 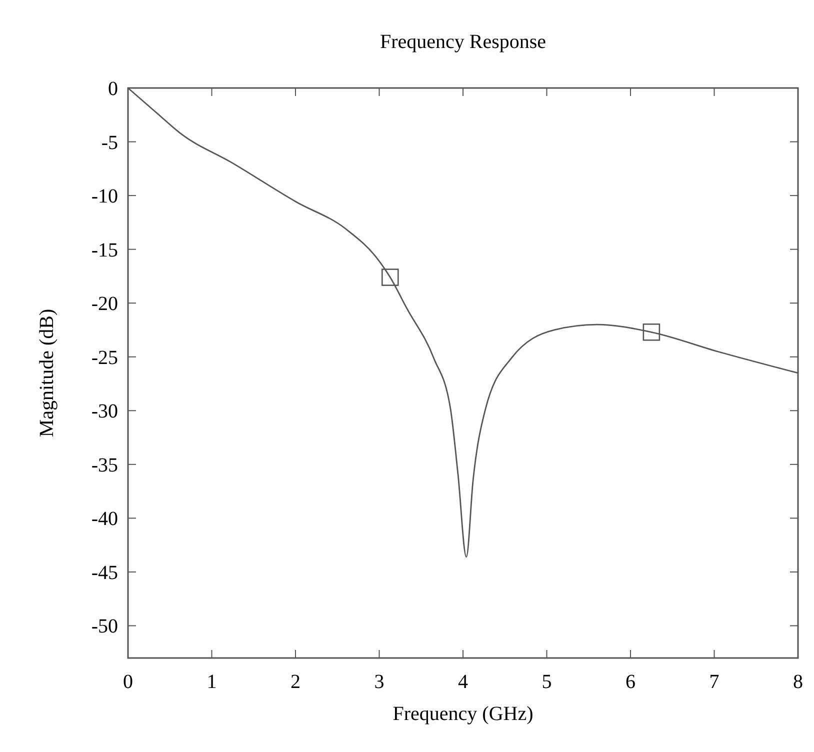 What do you see at coordinates (104, 250) in the screenshot?
I see `y-tick-label: -15` at bounding box center [104, 250].